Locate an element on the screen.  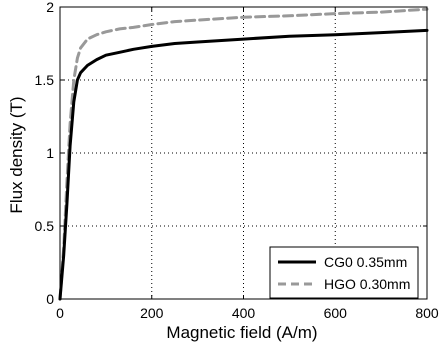
y-tick-label: 0.5 is located at coordinates (45, 226).